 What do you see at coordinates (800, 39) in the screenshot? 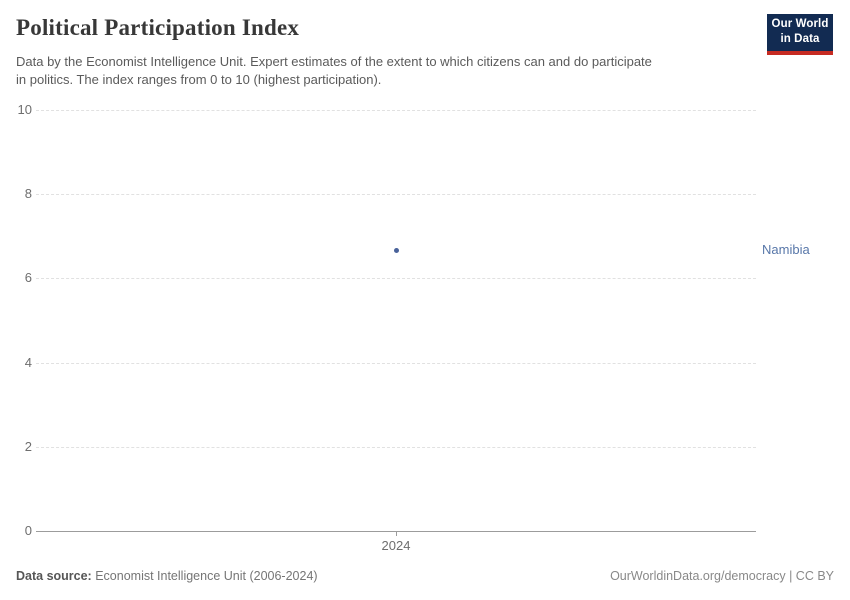
I see `owid-logo-line2: in Data` at bounding box center [800, 39].